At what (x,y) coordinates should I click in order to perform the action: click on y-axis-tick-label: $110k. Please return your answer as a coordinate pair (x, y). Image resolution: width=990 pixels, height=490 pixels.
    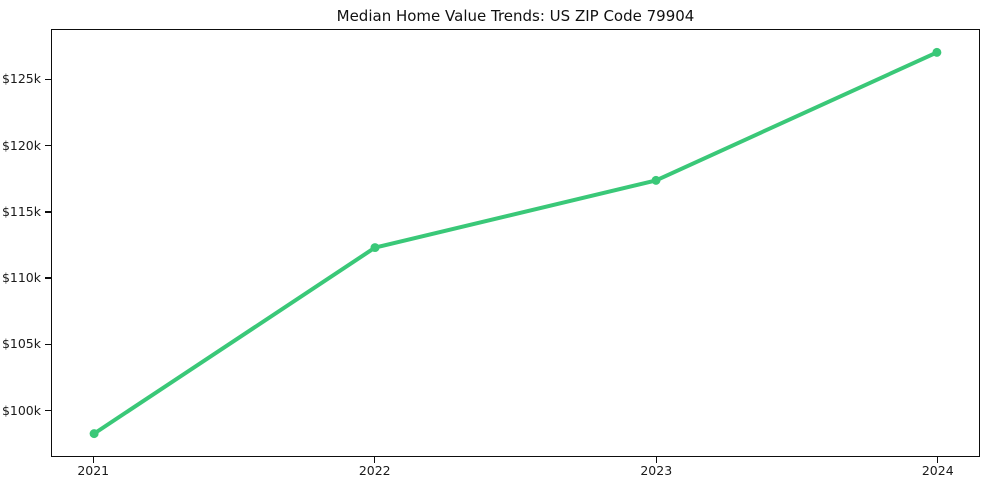
    Looking at the image, I should click on (21, 278).